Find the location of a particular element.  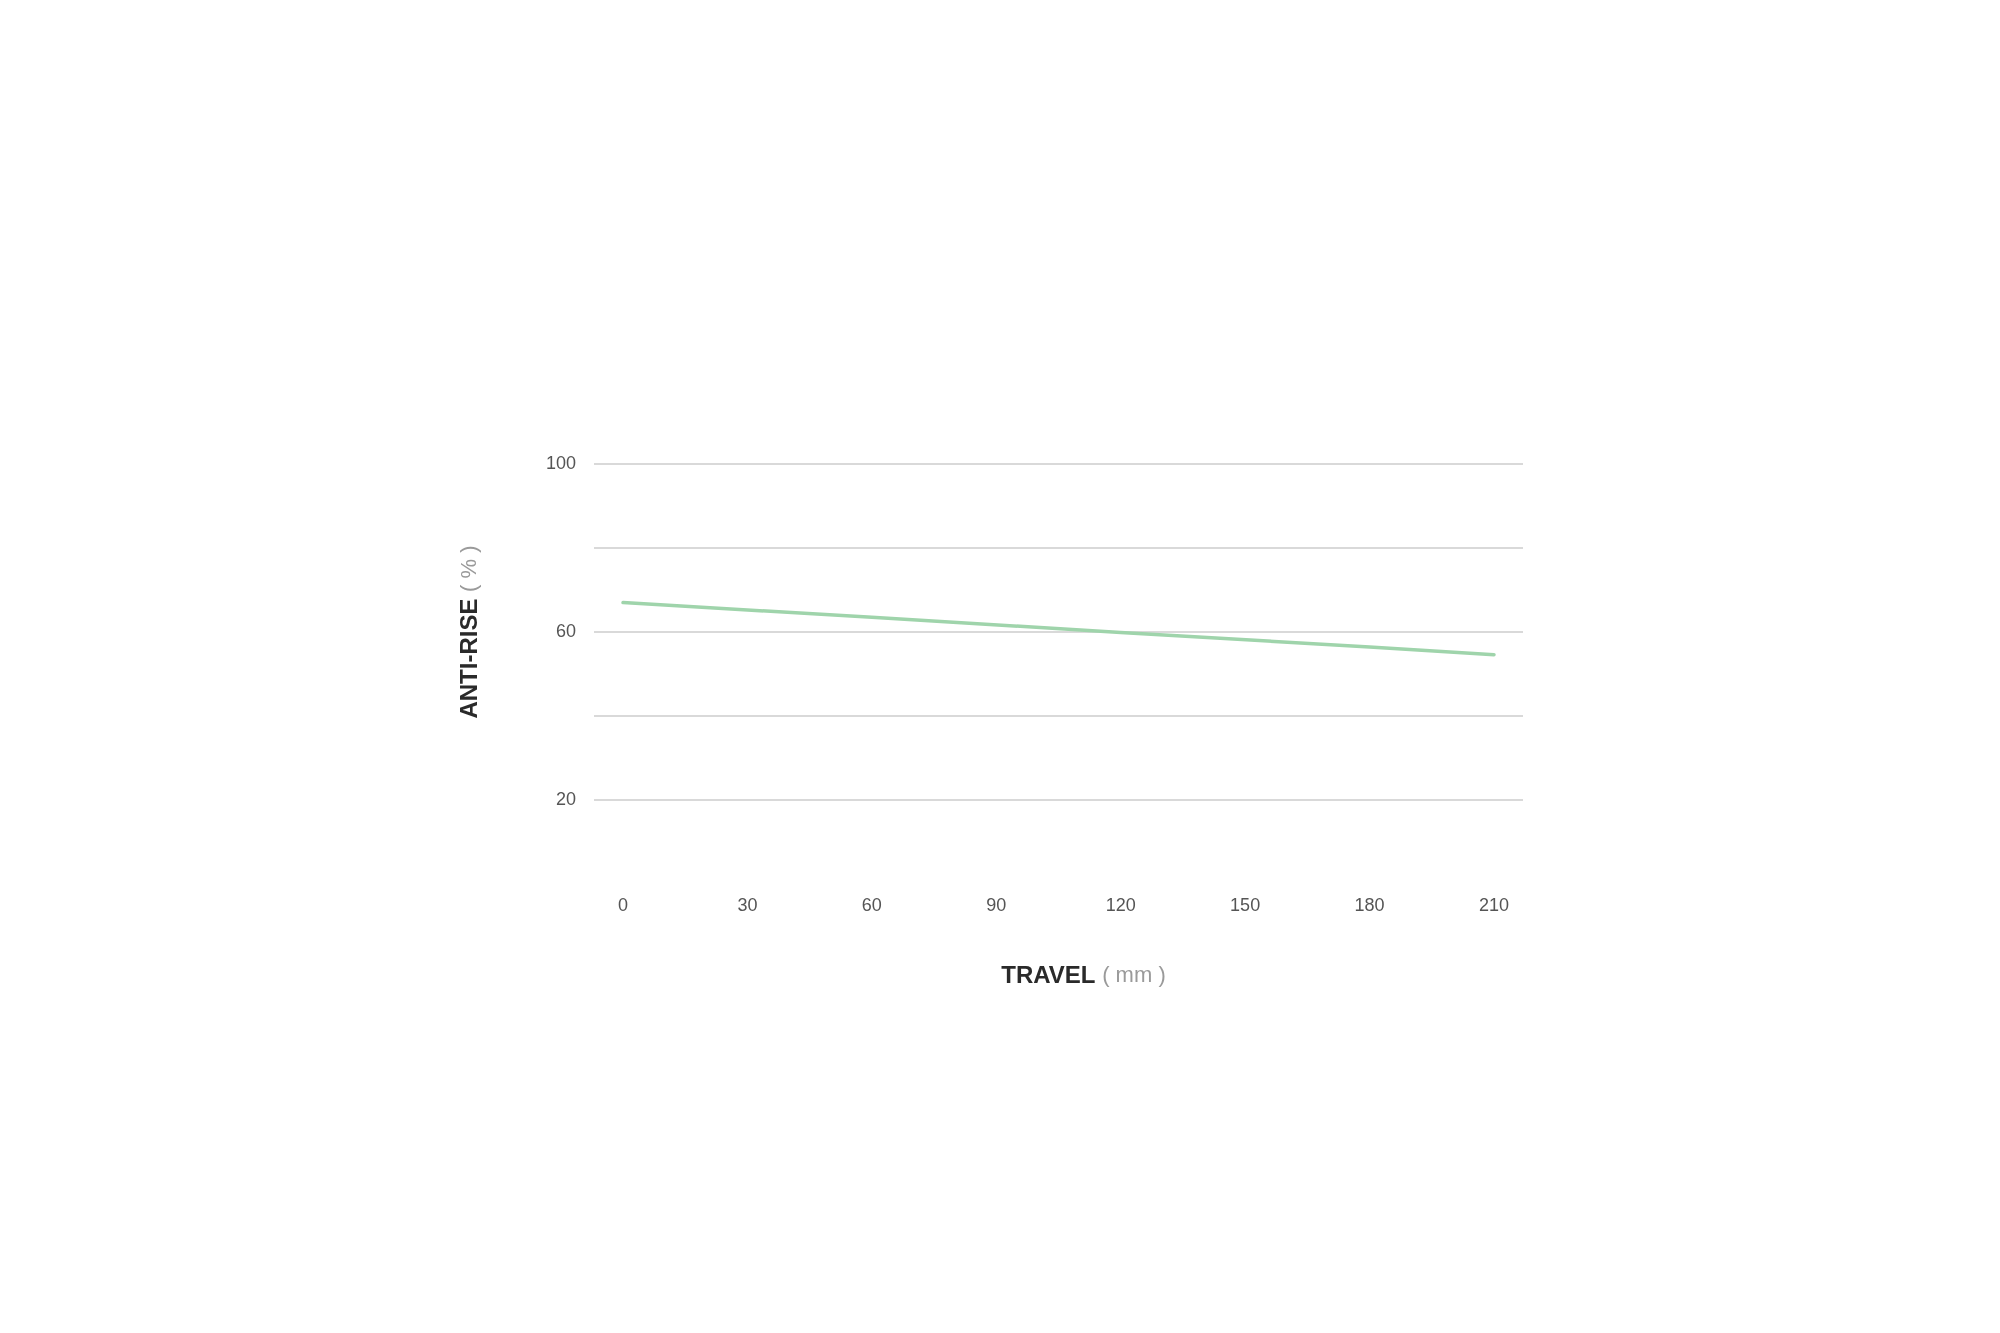

x-tick-label: 60 is located at coordinates (871, 904).